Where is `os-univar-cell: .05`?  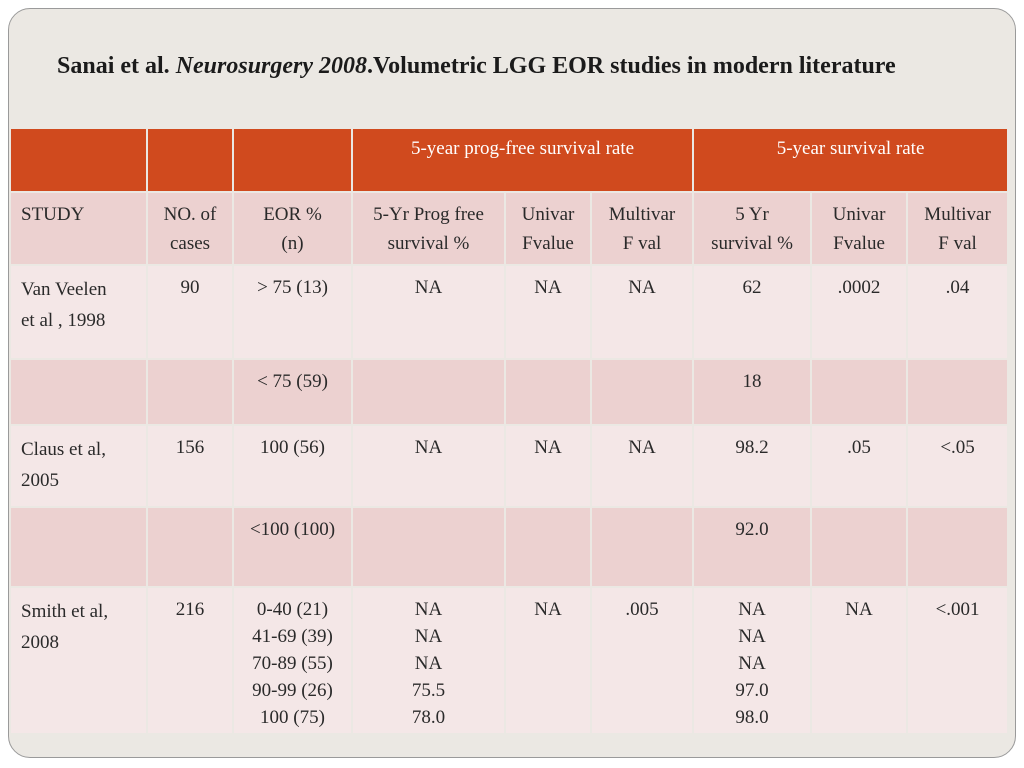
os-univar-cell: .05 is located at coordinates (859, 466).